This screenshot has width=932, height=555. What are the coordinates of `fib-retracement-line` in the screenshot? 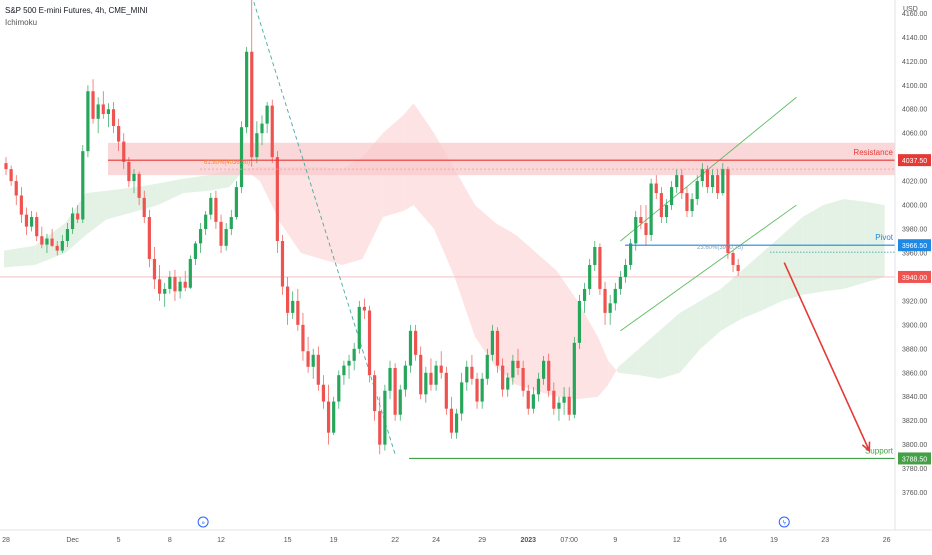 It's located at (324, 227).